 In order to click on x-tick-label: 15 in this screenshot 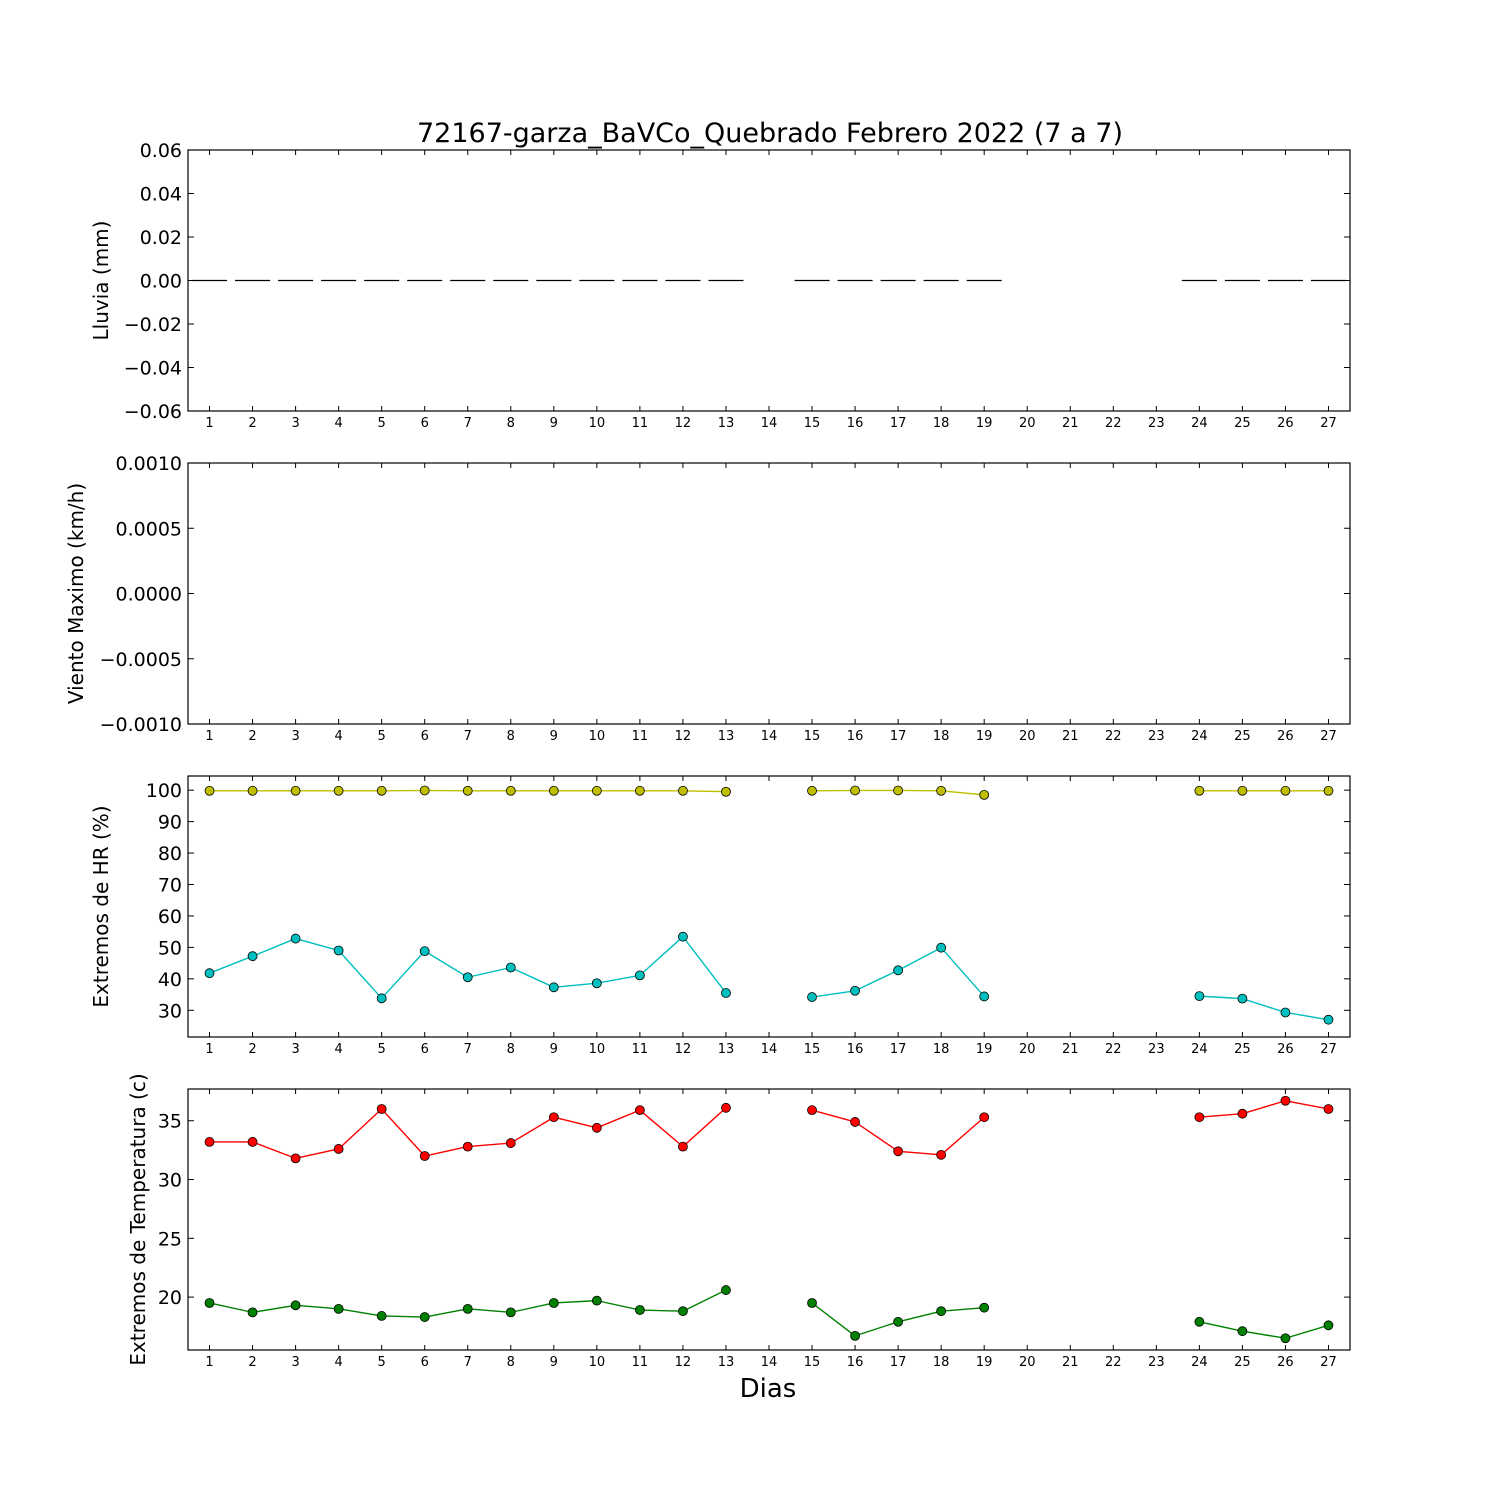, I will do `click(812, 1049)`.